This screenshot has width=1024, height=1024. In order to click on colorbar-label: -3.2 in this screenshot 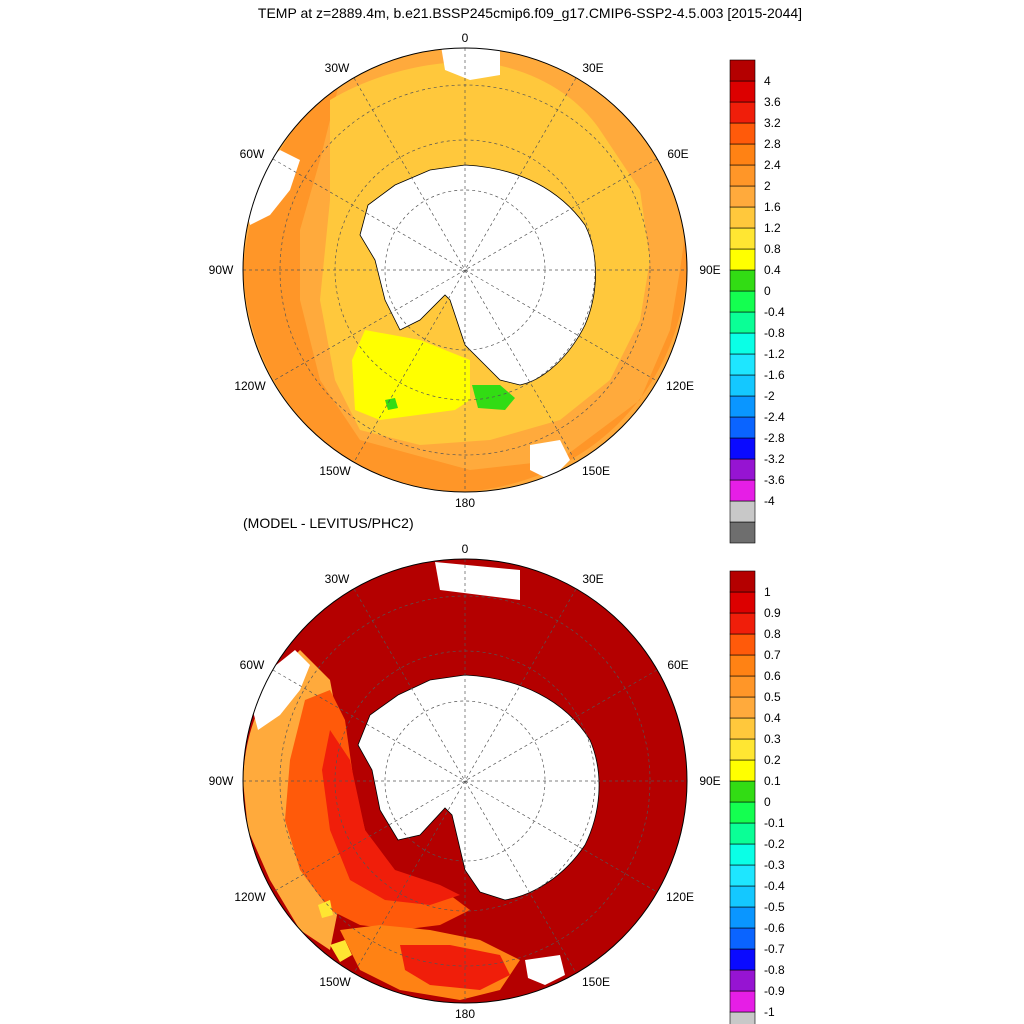, I will do `click(774, 459)`.